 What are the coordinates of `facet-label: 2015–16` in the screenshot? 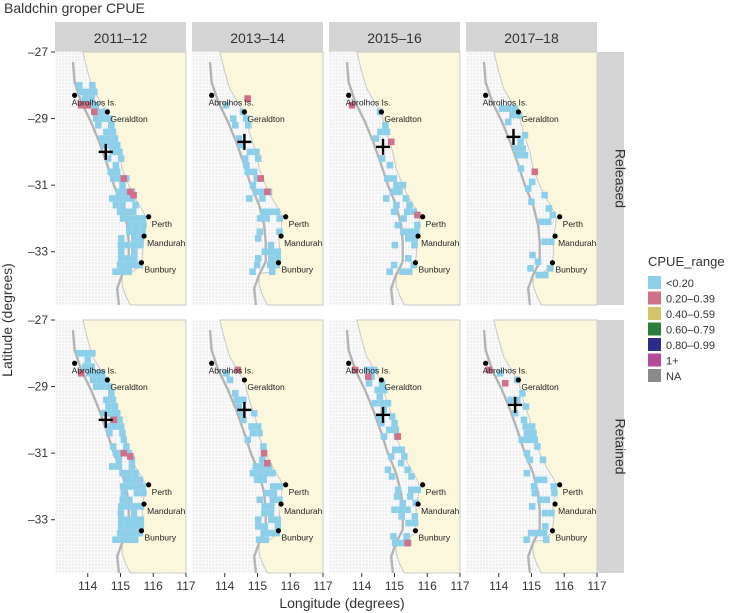 It's located at (394, 38).